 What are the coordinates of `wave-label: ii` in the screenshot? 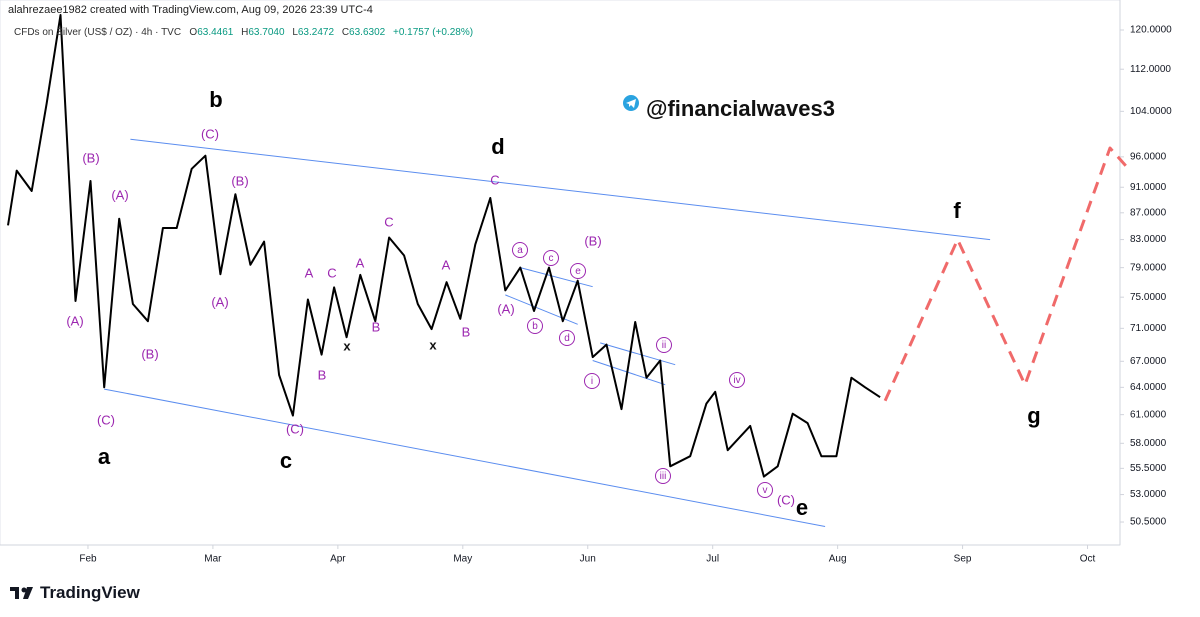 It's located at (664, 345).